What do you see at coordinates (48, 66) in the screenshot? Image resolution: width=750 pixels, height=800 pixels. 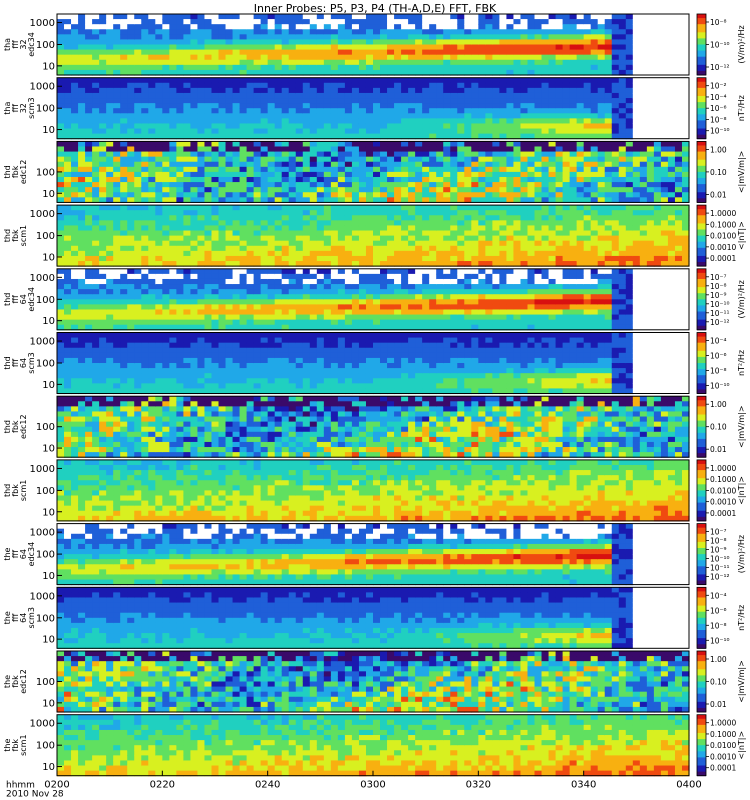 I see `y-tick-label: 10` at bounding box center [48, 66].